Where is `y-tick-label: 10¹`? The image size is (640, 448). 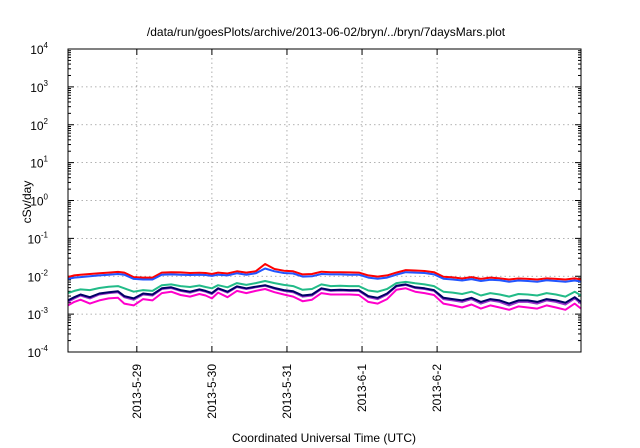
y-tick-label: 10¹ is located at coordinates (39, 163).